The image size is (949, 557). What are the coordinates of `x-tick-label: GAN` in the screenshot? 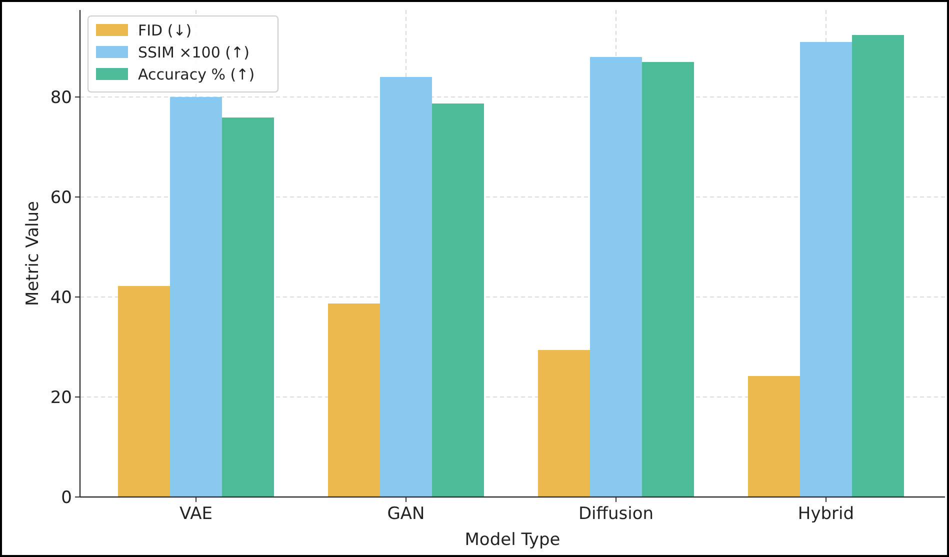 It's located at (406, 514).